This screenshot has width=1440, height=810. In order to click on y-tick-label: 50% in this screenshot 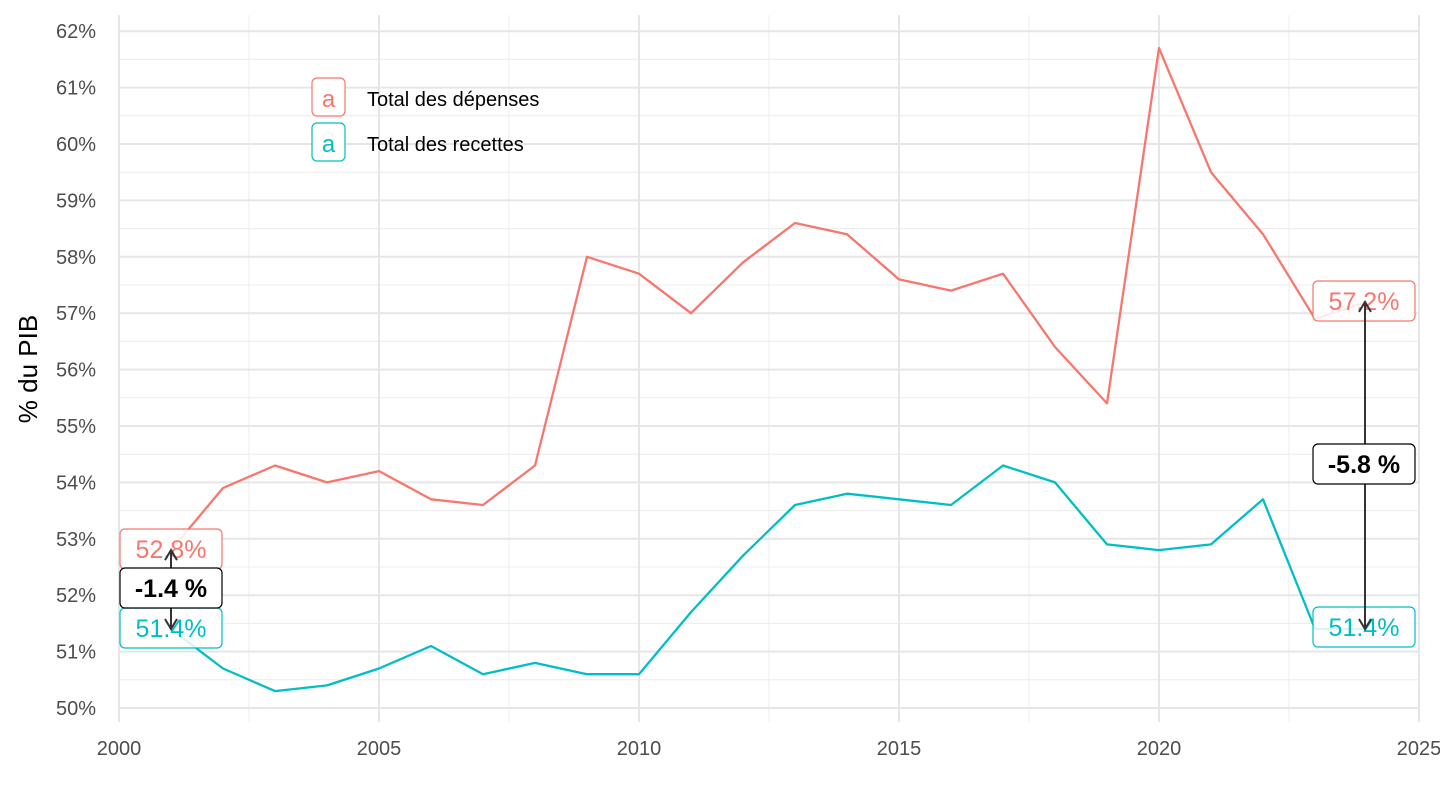, I will do `click(76, 709)`.